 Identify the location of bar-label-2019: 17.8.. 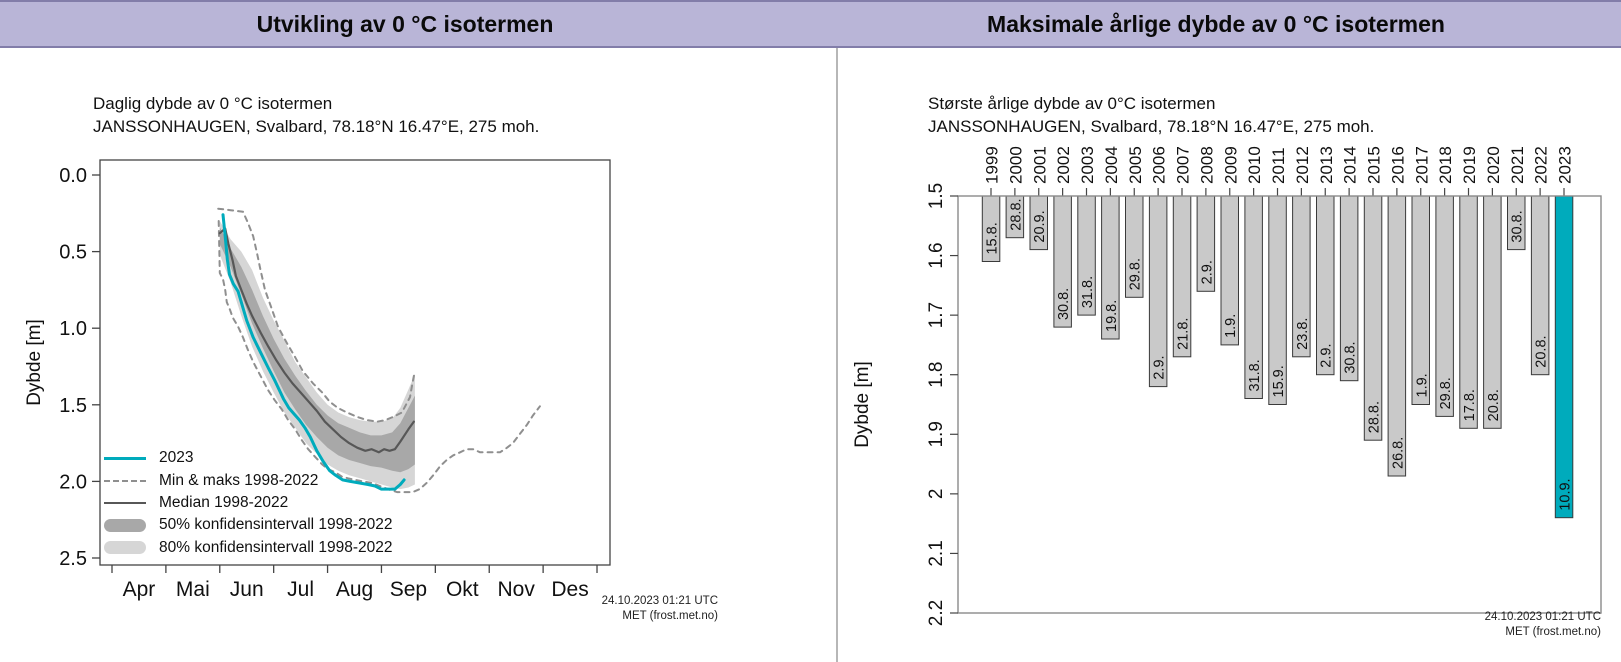
(1470, 405).